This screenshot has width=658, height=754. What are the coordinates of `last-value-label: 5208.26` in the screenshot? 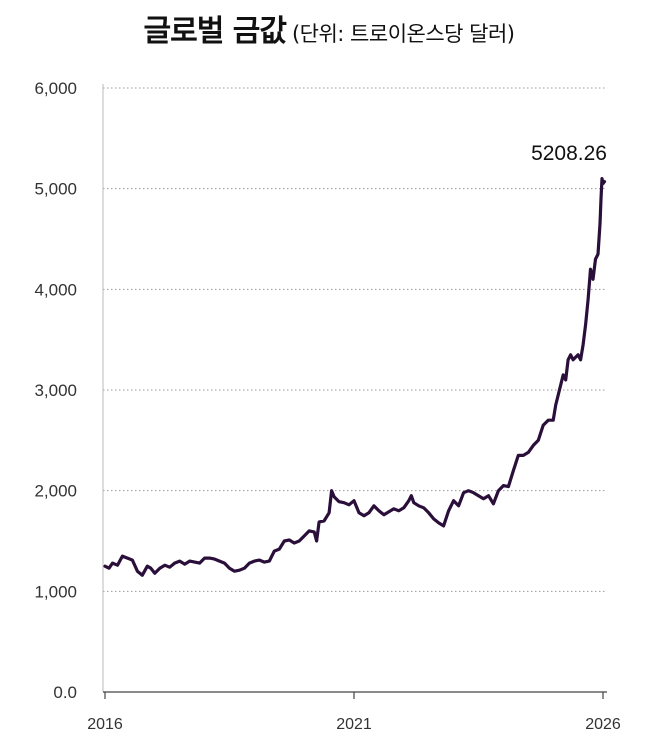 It's located at (569, 153).